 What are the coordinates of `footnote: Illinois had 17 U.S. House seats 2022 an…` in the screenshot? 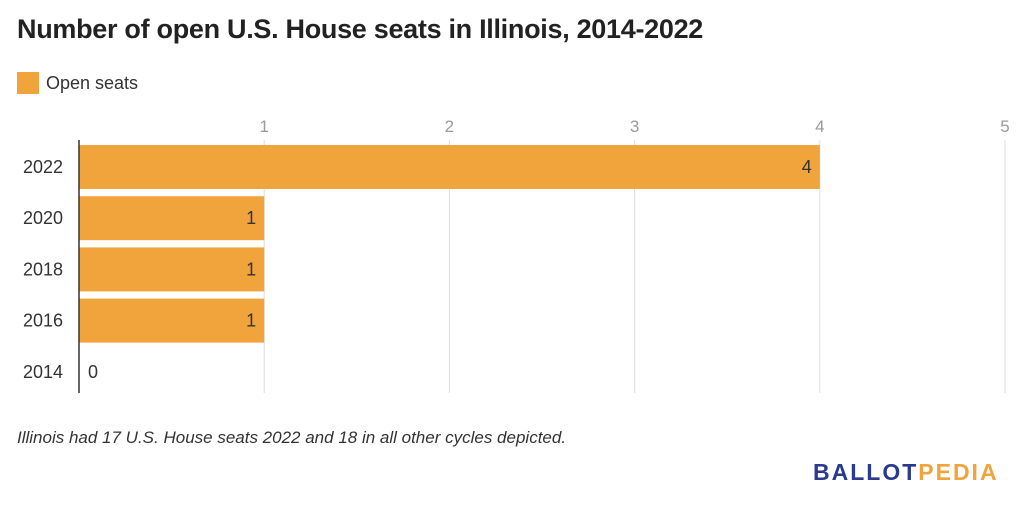 It's located at (292, 437).